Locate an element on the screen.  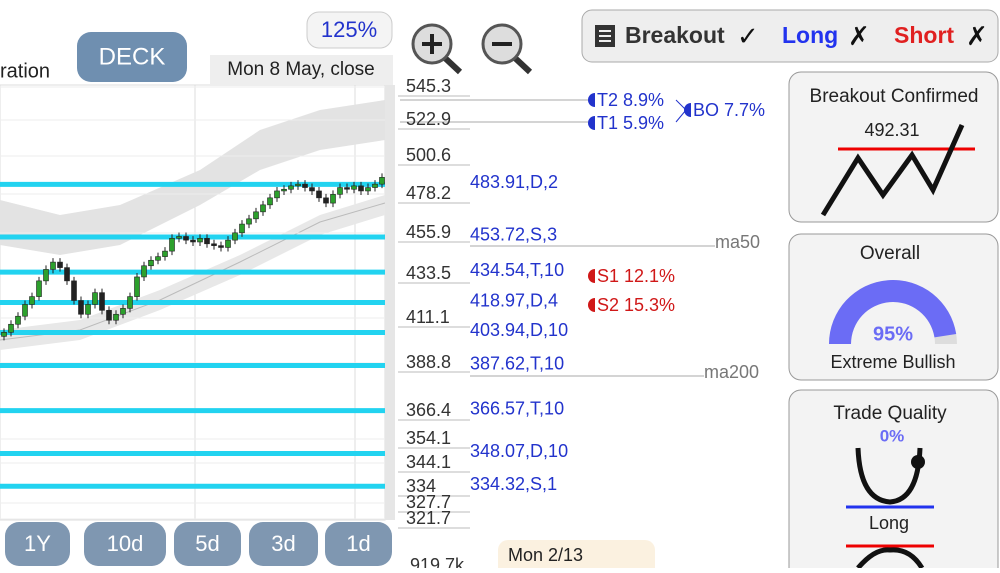
period-label: 1d is located at coordinates (358, 543).